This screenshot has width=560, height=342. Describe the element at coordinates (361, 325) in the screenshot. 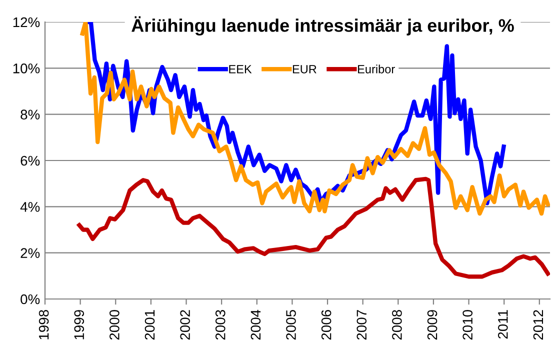

I see `x-tick-label: 2007` at that location.